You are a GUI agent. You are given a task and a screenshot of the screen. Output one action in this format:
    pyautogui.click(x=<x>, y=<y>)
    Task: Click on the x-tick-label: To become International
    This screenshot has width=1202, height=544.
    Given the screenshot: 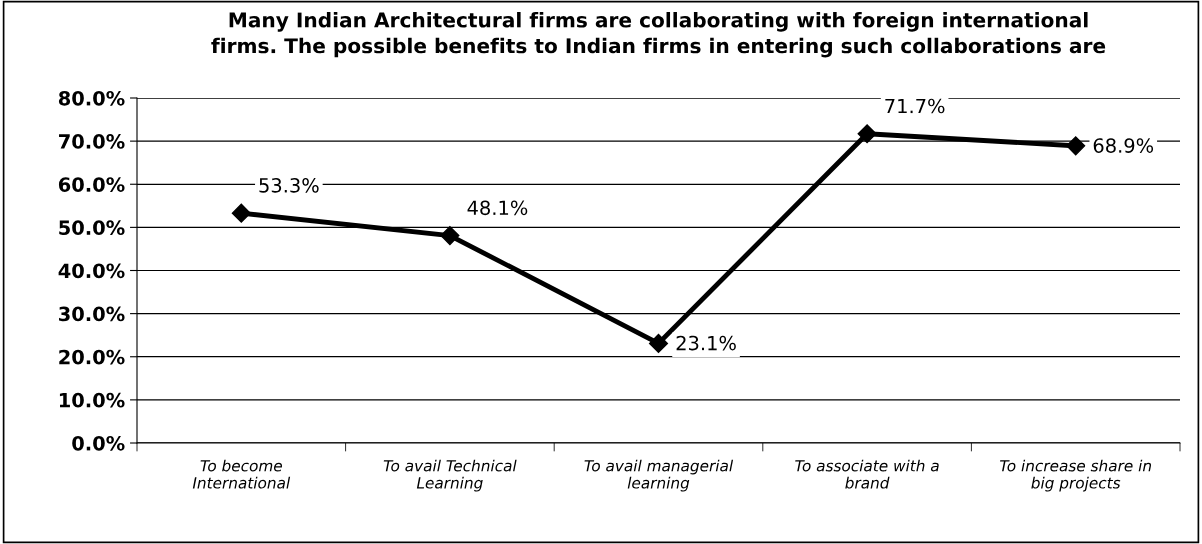 What is the action you would take?
    pyautogui.click(x=241, y=474)
    